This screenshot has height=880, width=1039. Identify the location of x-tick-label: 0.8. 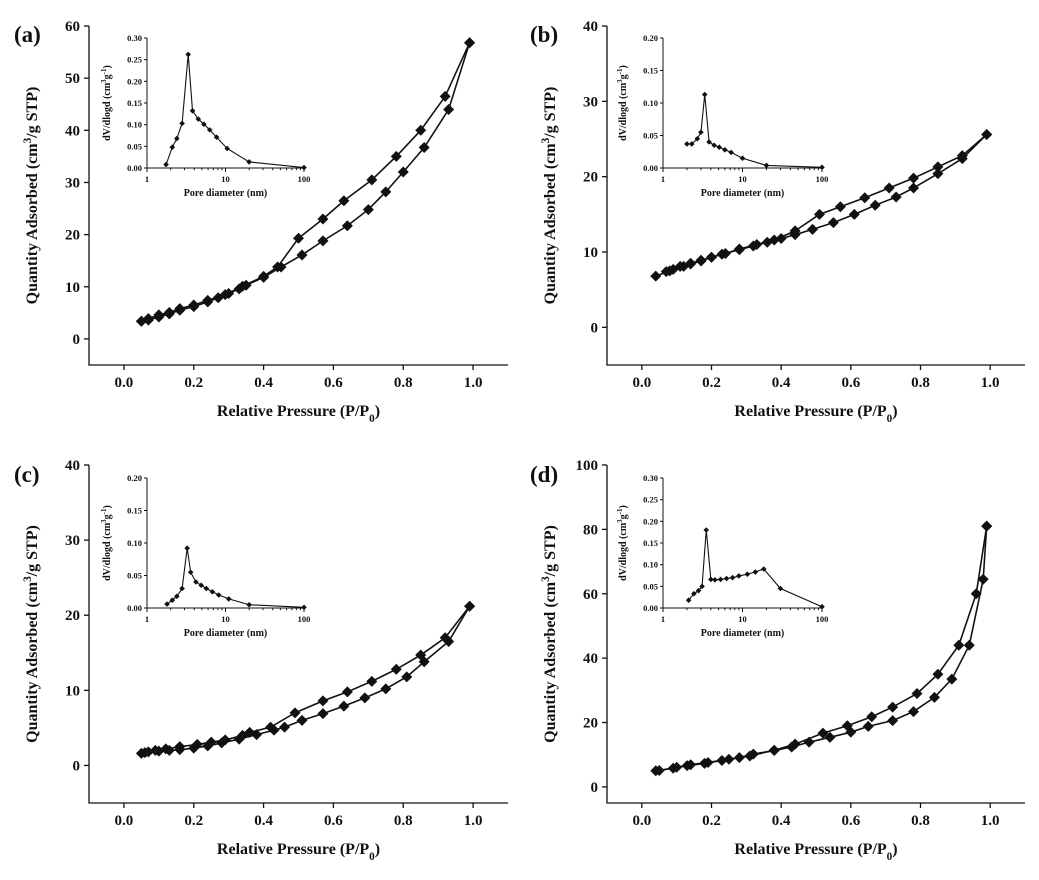
(403, 821).